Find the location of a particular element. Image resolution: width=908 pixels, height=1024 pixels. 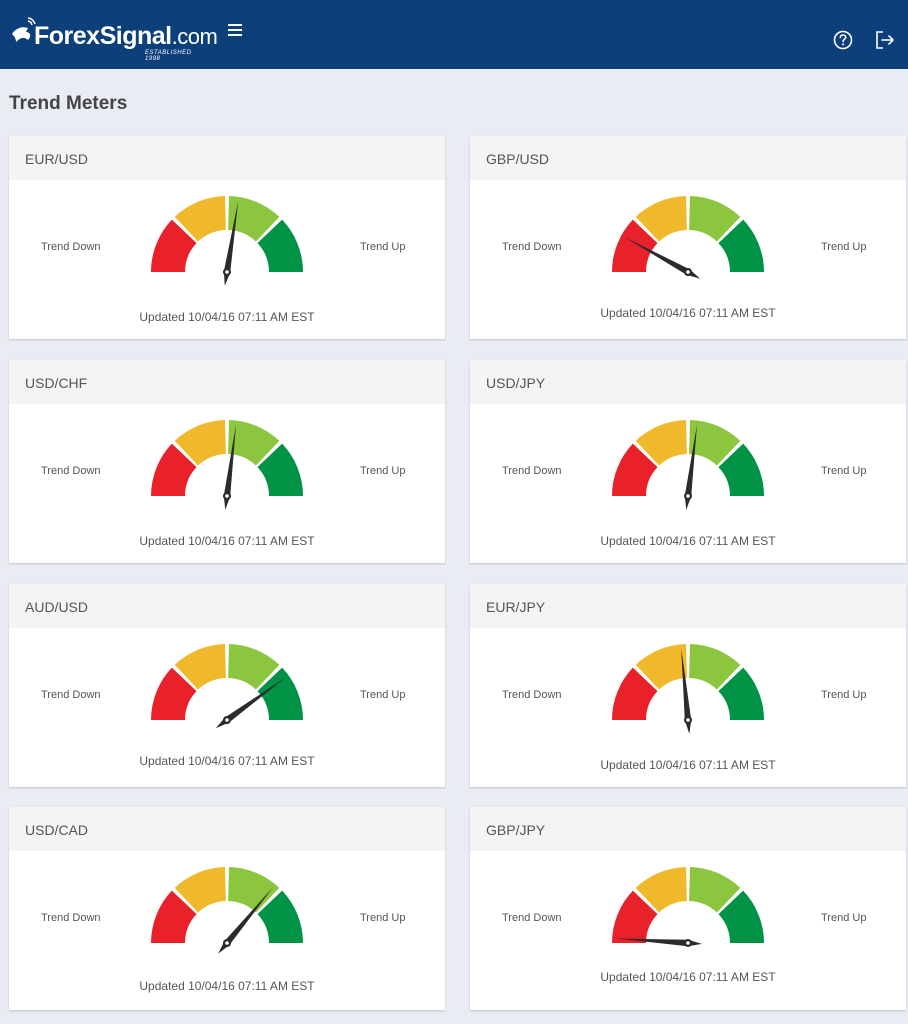

question-circle-icon is located at coordinates (843, 40).